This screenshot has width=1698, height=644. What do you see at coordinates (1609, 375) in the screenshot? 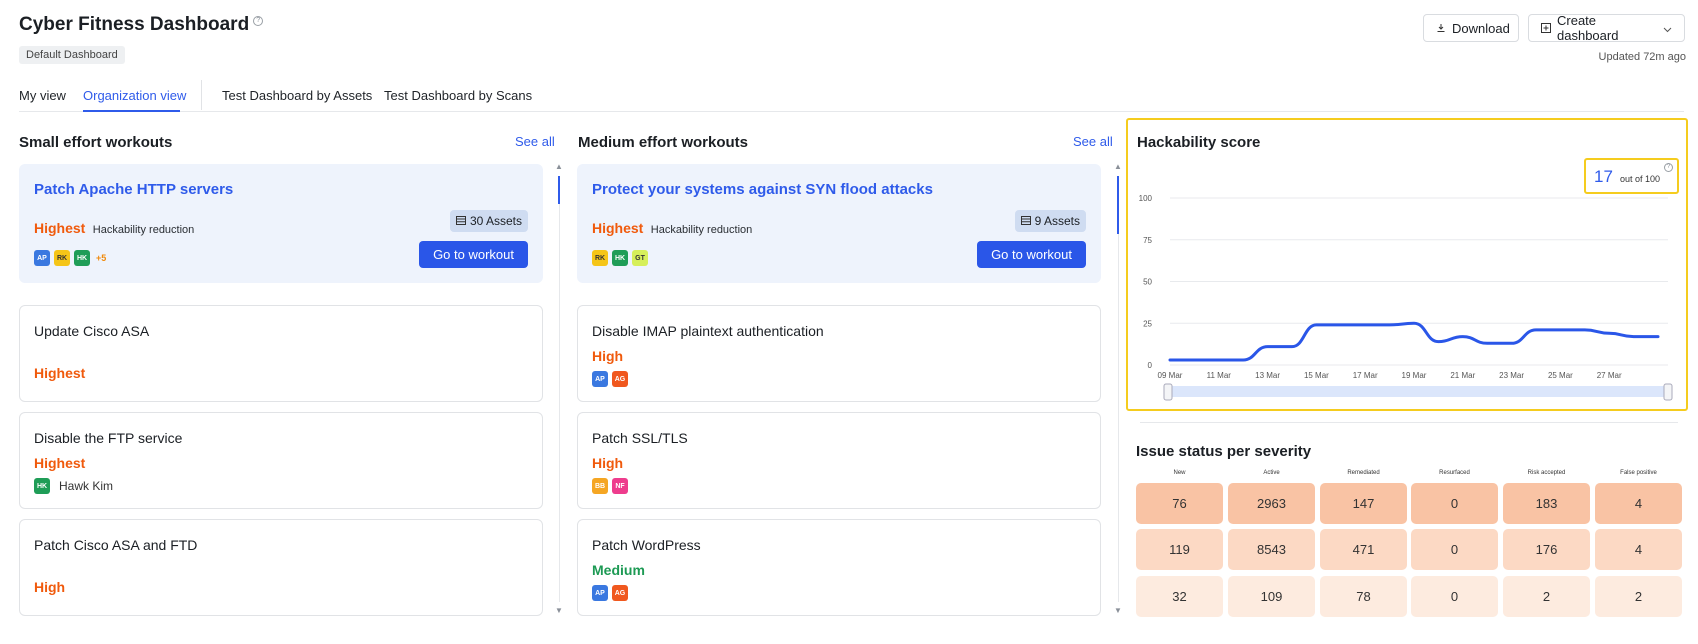
I see `x-tick-label: 27 Mar` at bounding box center [1609, 375].